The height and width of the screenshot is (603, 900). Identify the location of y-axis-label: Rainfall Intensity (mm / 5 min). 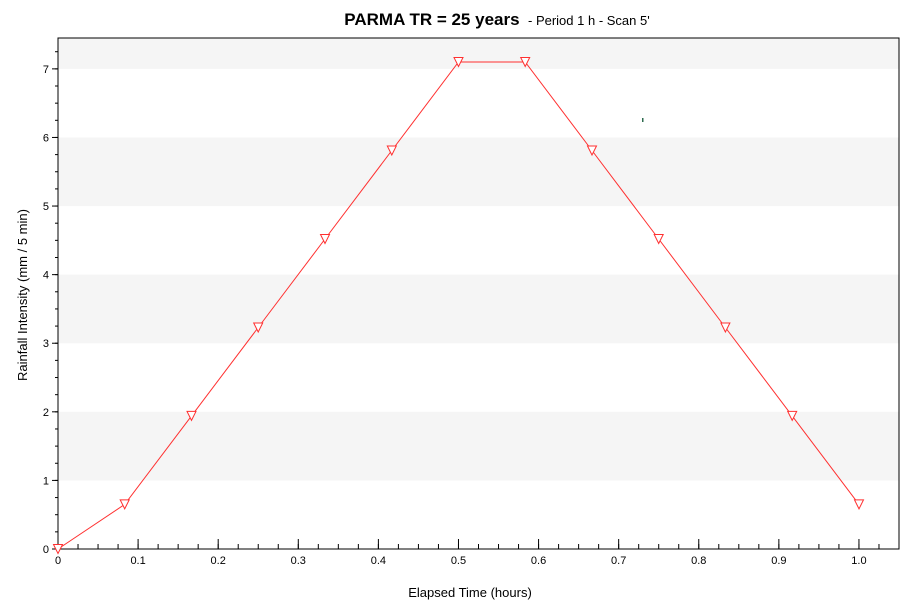
(22, 295).